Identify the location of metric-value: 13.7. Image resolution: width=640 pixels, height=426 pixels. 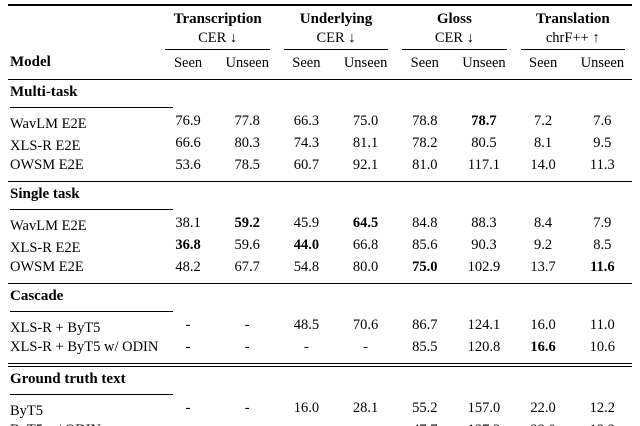
(543, 266).